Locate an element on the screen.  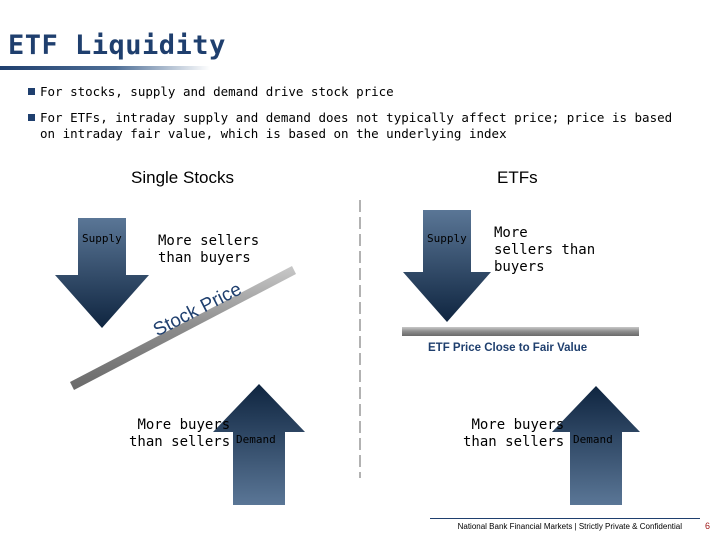
right-demand-arrow is located at coordinates (596, 445).